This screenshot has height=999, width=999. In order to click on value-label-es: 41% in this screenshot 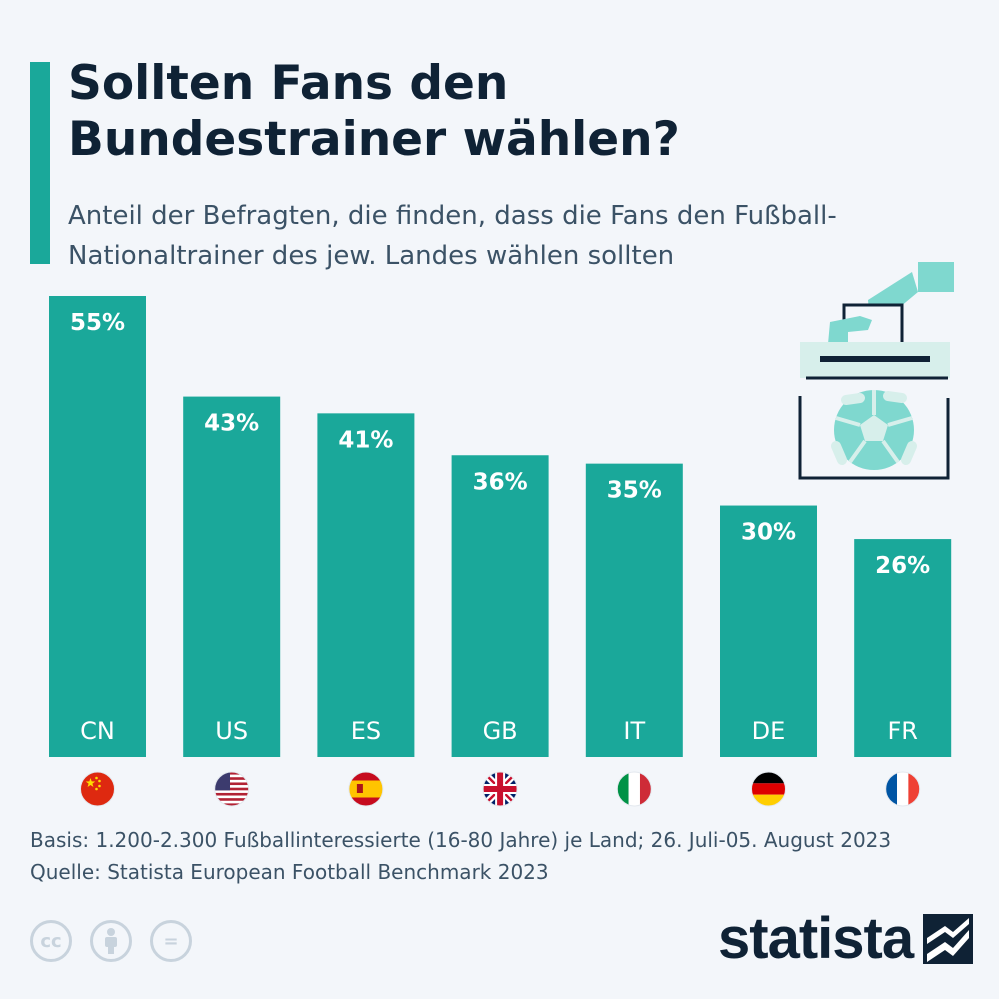, I will do `click(365, 440)`.